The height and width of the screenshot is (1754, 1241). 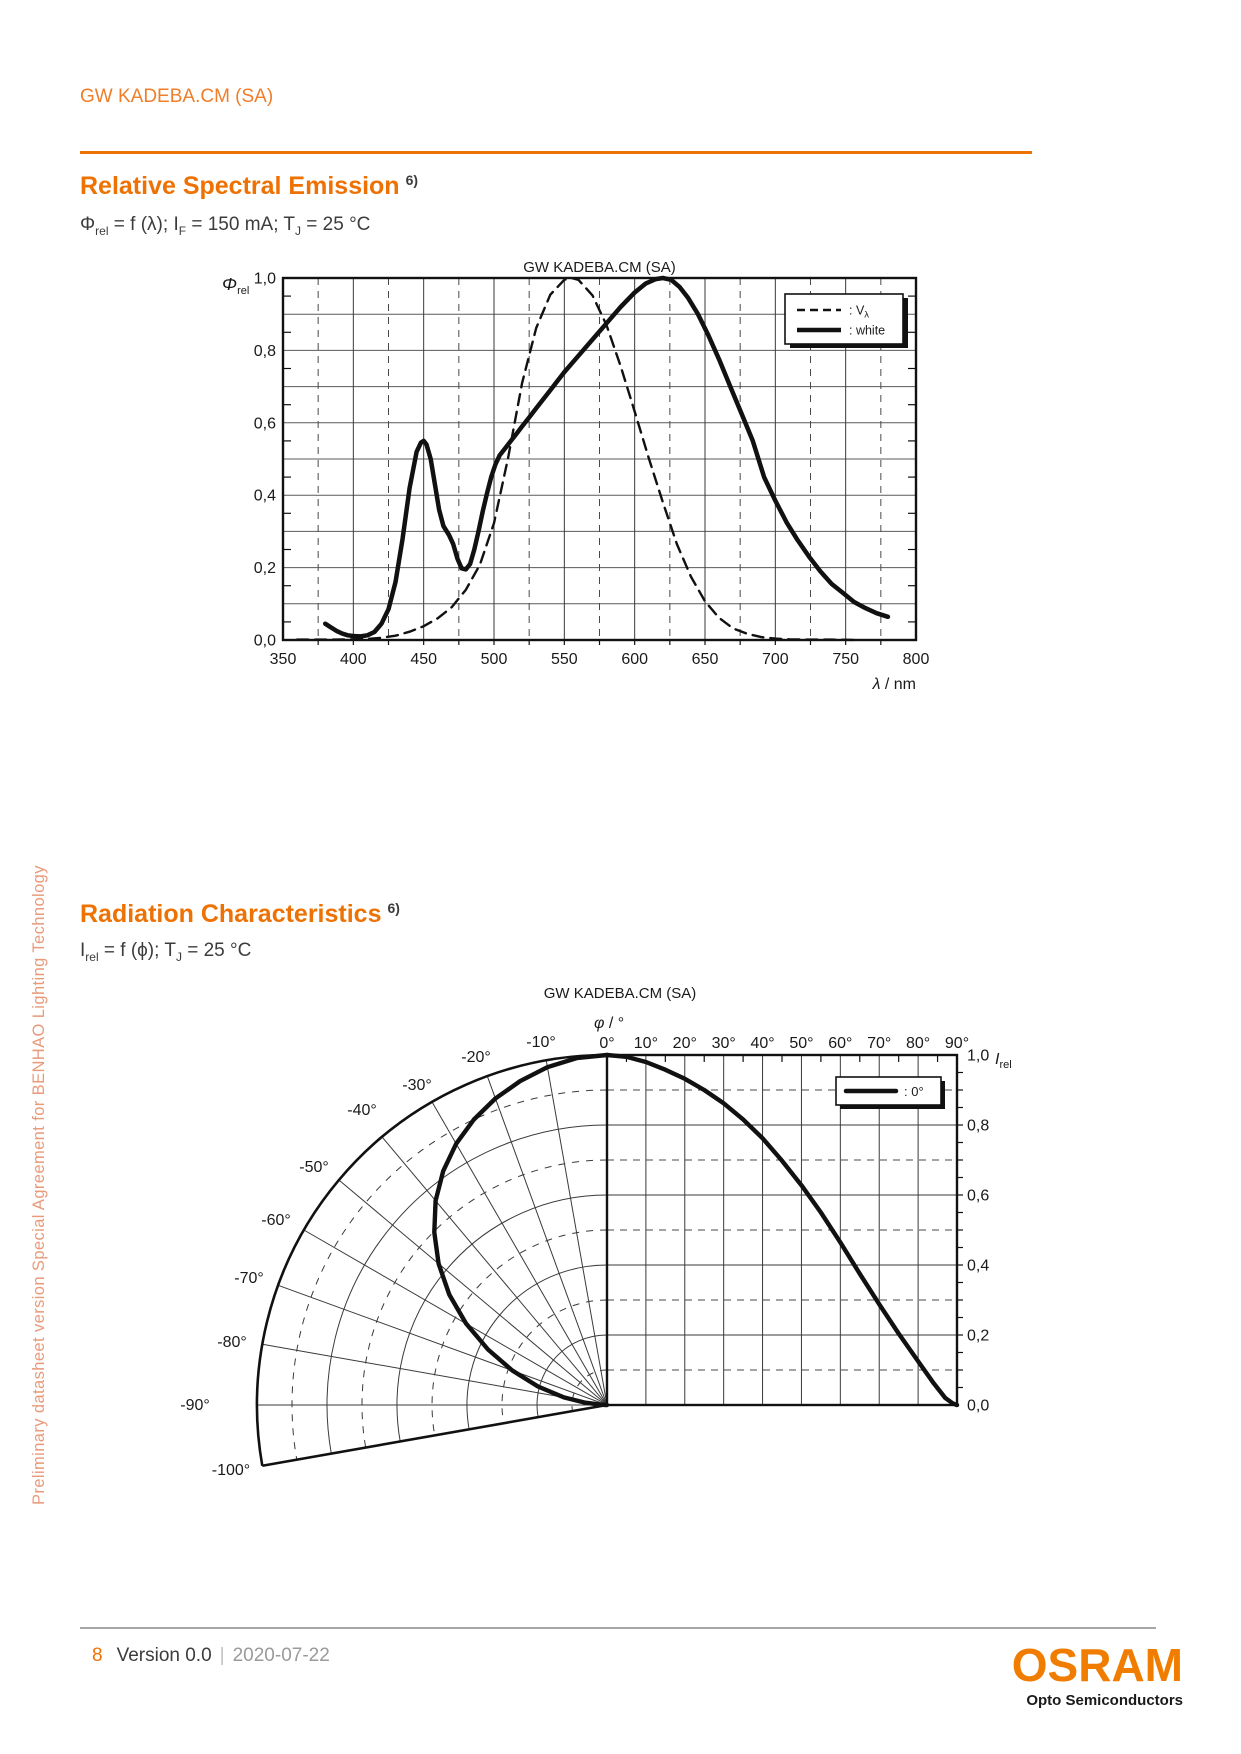 What do you see at coordinates (393, 908) in the screenshot?
I see `section2-footnote: 6)` at bounding box center [393, 908].